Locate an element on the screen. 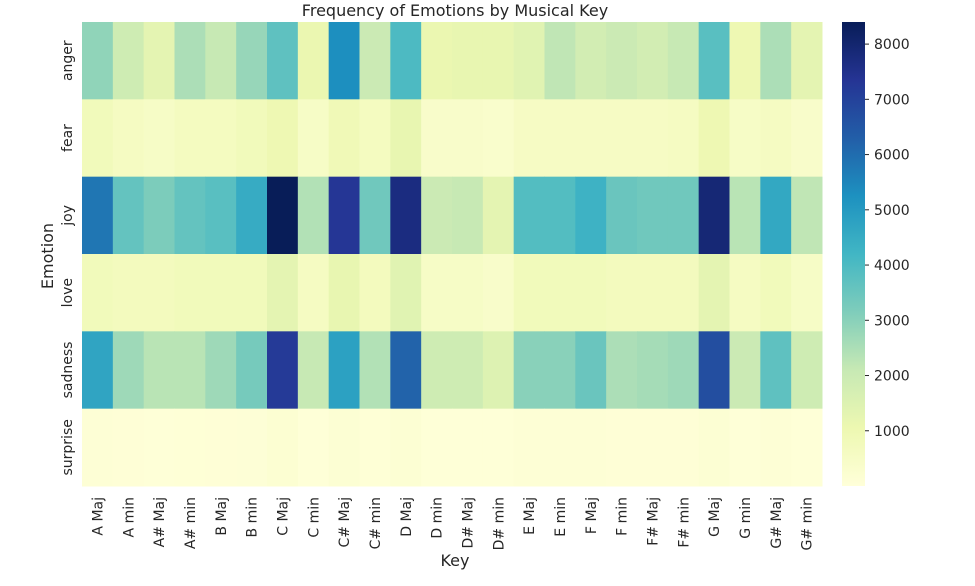 This screenshot has width=975, height=586. heatmap-cell-love-fsharp-min is located at coordinates (683, 293).